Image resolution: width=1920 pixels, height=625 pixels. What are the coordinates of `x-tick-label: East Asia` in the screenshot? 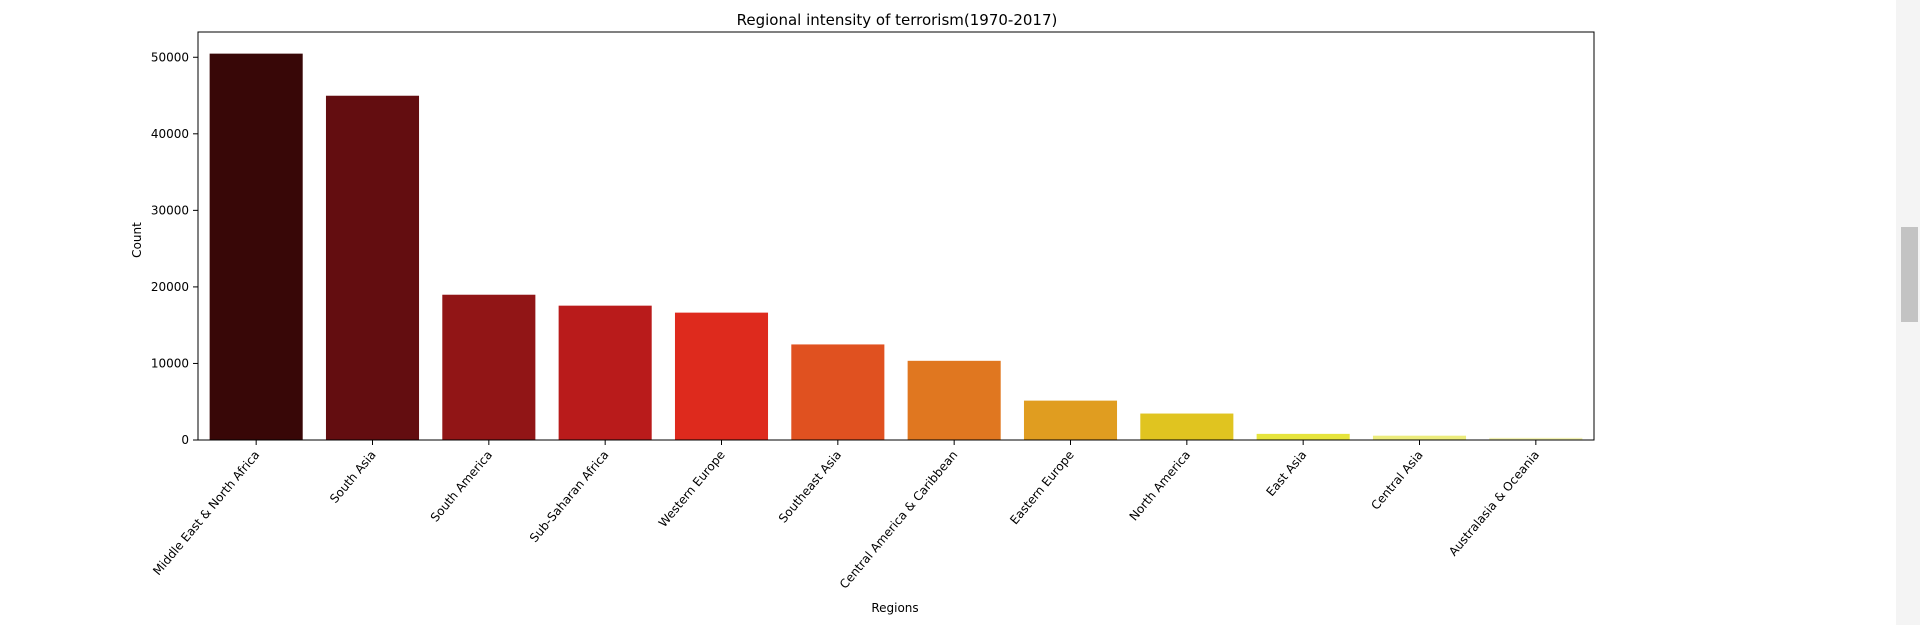 It's located at (1286, 473).